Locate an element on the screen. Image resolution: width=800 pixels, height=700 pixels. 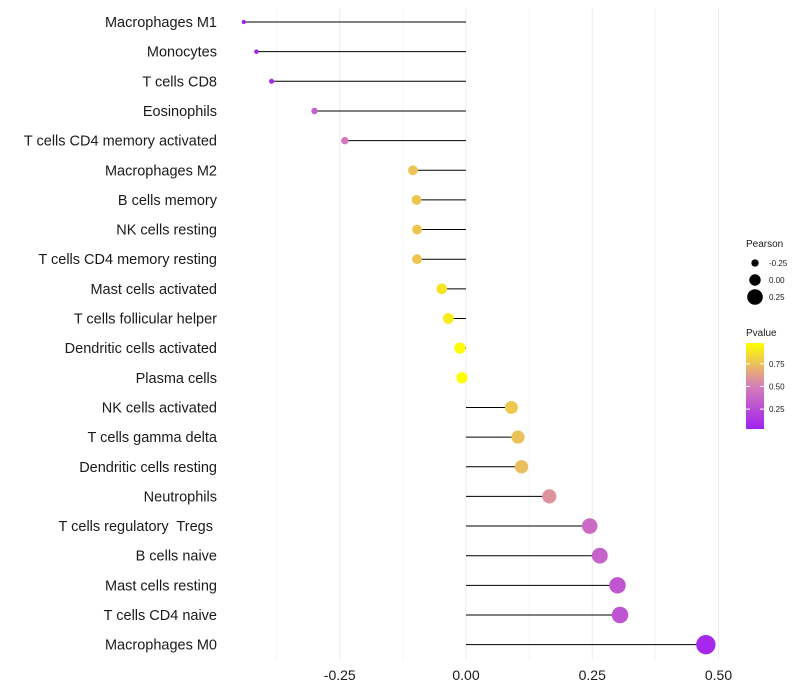
category-label: Dendritic cells resting is located at coordinates (148, 468).